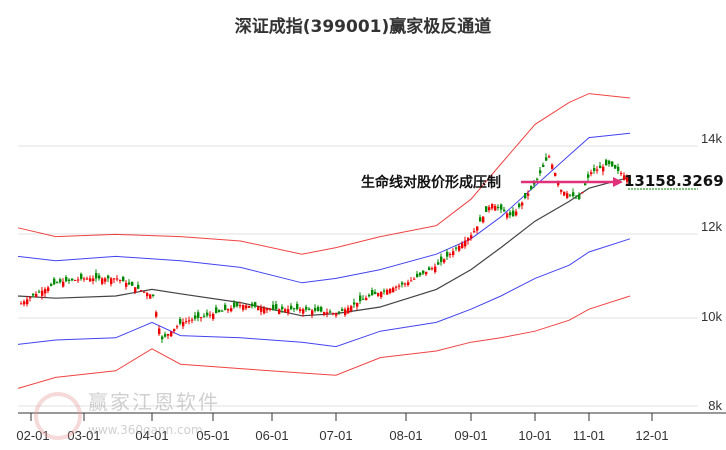  What do you see at coordinates (363, 27) in the screenshot?
I see `chart-title: 深证成指(399001)赢家极反通道` at bounding box center [363, 27].